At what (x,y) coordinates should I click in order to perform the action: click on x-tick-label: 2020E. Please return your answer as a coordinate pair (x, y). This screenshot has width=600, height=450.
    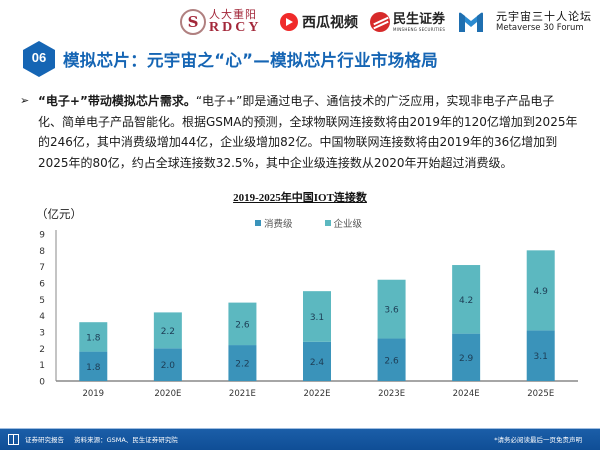
    Looking at the image, I should click on (167, 394).